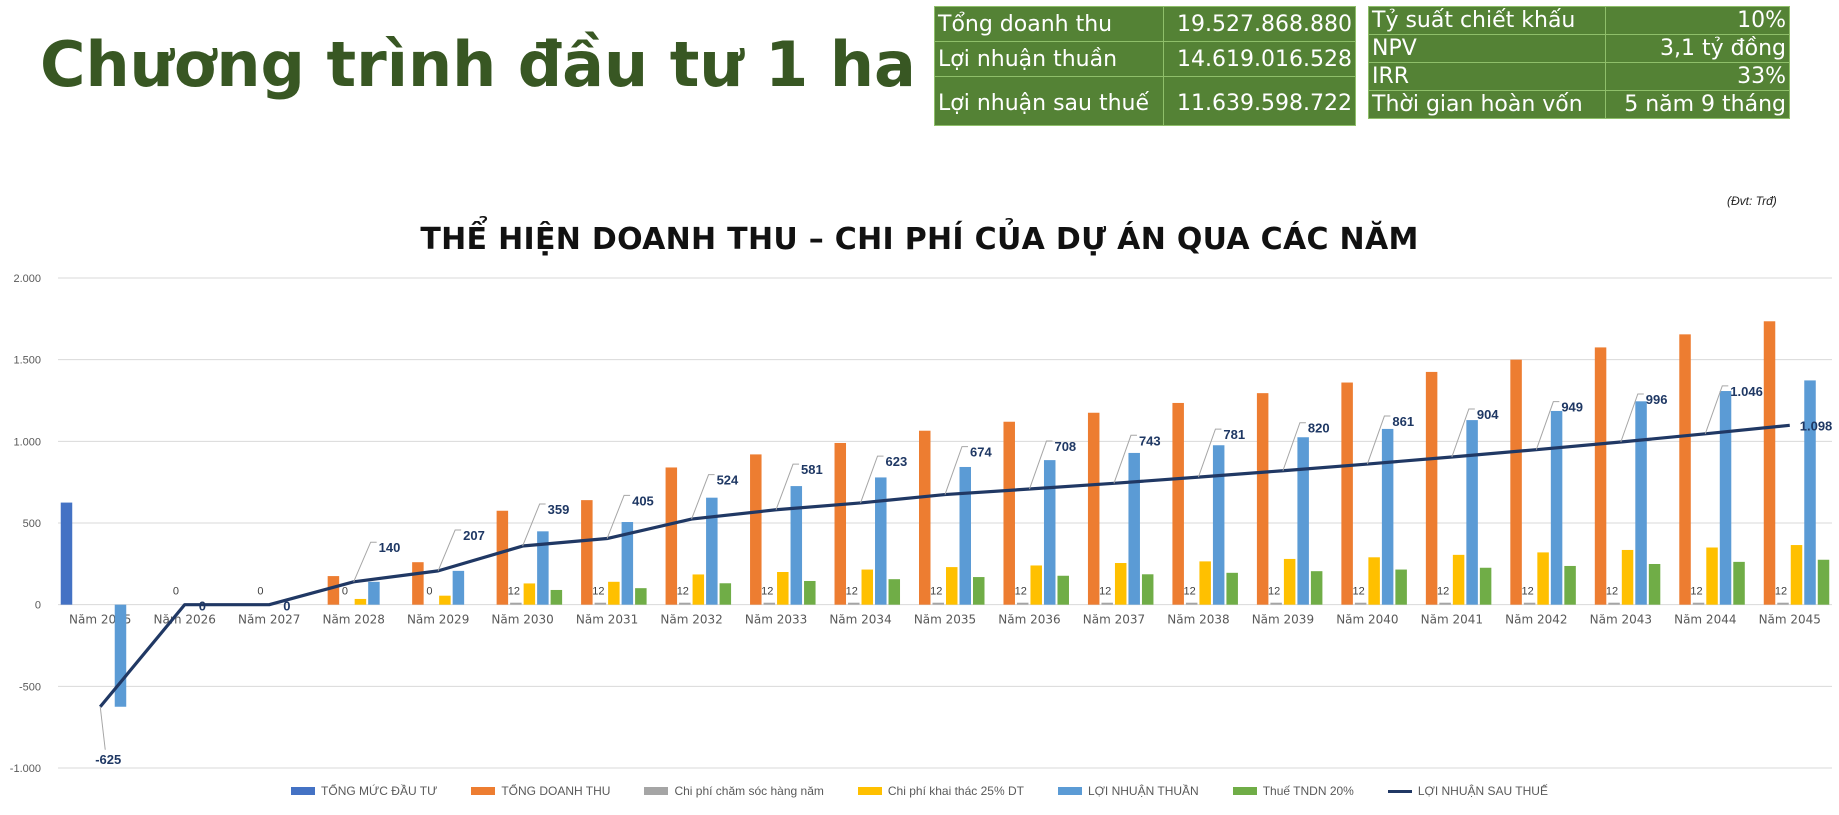 The height and width of the screenshot is (815, 1839). I want to click on bar-data-label: 0, so click(345, 592).